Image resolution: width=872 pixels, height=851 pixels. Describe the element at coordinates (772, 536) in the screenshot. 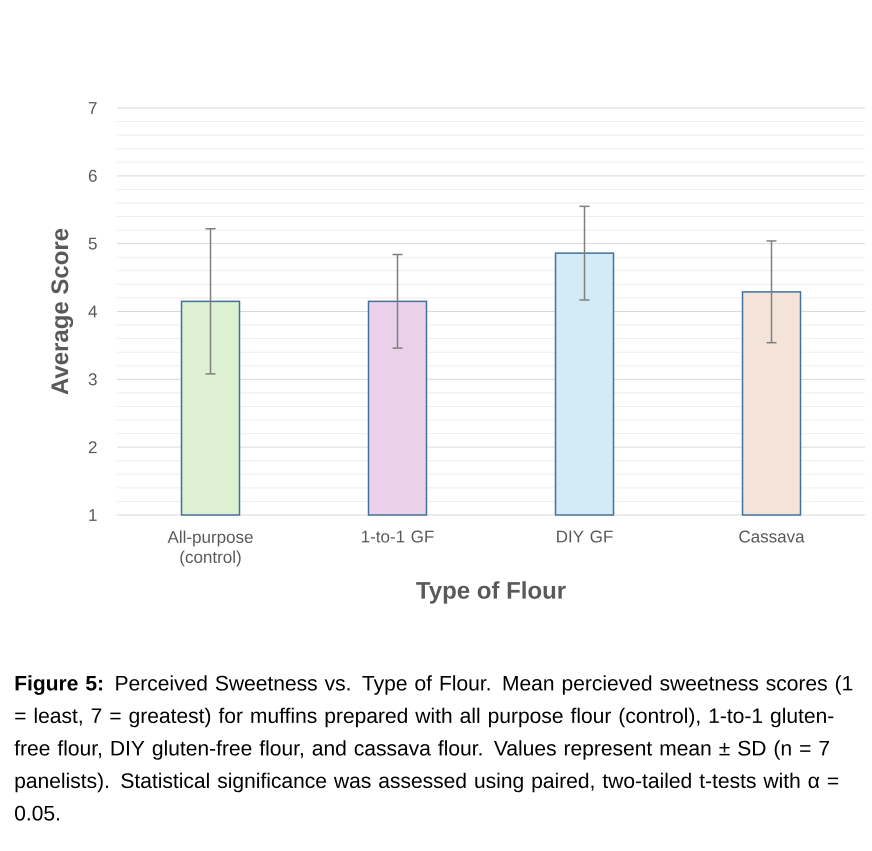

I see `x-tick-label: Cassava` at that location.